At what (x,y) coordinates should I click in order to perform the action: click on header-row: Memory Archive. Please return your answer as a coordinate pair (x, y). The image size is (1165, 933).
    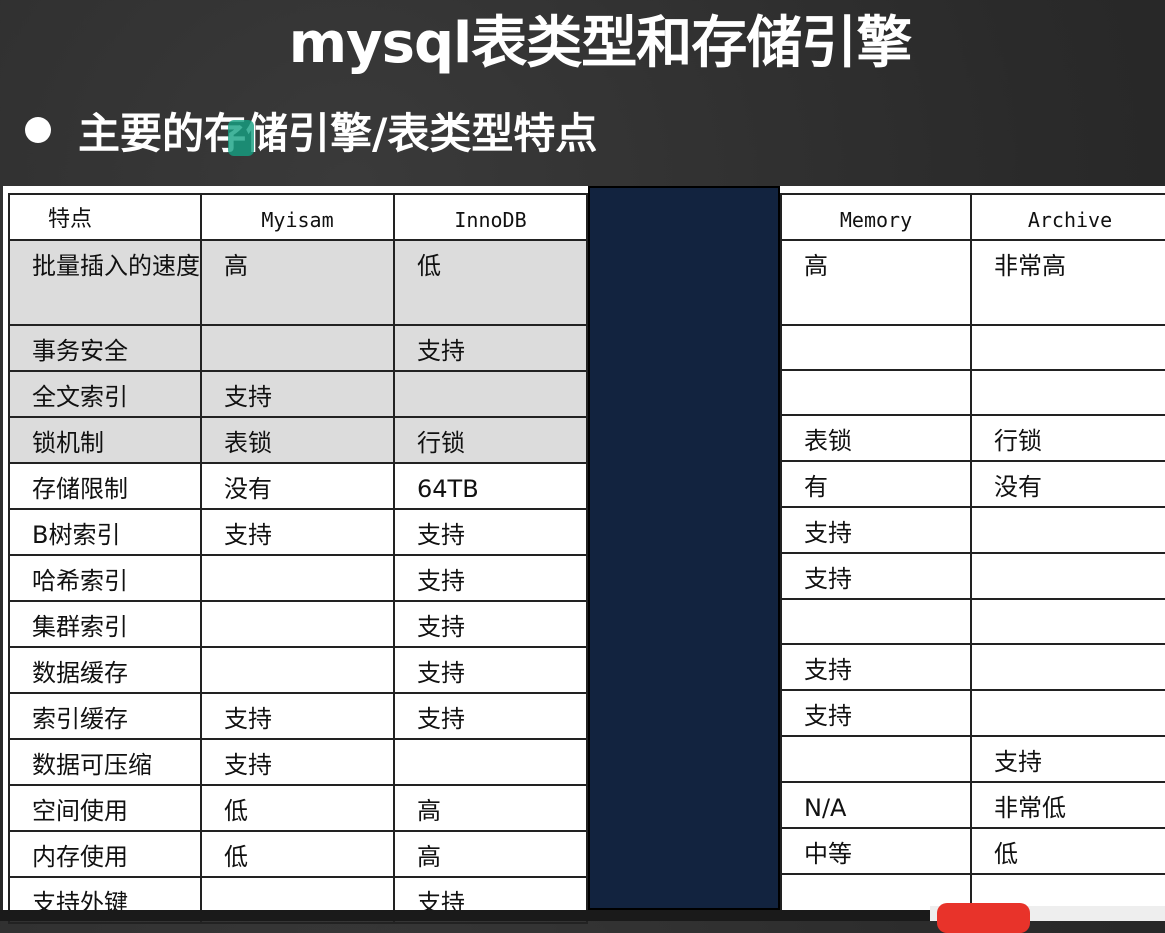
    Looking at the image, I should click on (972, 217).